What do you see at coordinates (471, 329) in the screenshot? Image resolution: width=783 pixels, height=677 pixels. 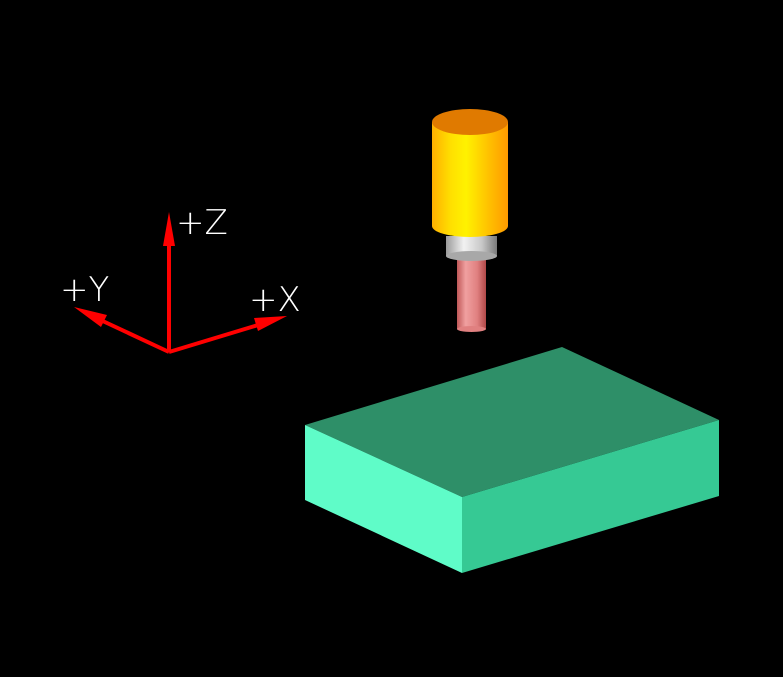 I see `tool-cutter-tip` at bounding box center [471, 329].